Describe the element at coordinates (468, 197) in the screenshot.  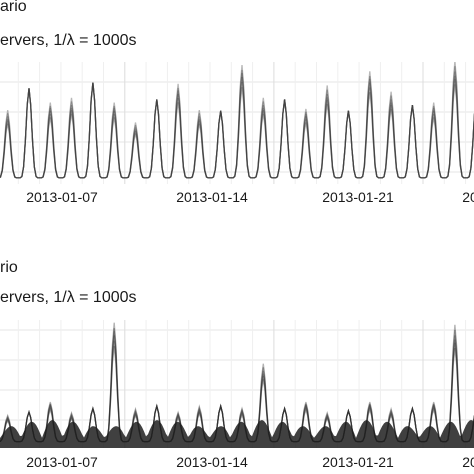
I see `panel1-xtick-label: 20` at that location.